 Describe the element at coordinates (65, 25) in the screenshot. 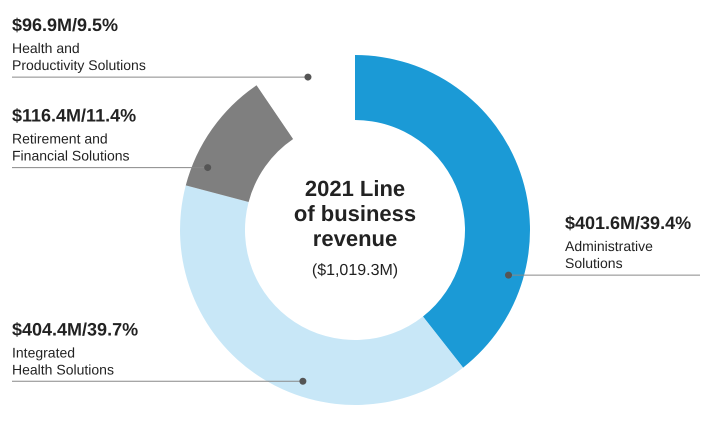

I see `data-label: $96.9M/9.5%` at that location.